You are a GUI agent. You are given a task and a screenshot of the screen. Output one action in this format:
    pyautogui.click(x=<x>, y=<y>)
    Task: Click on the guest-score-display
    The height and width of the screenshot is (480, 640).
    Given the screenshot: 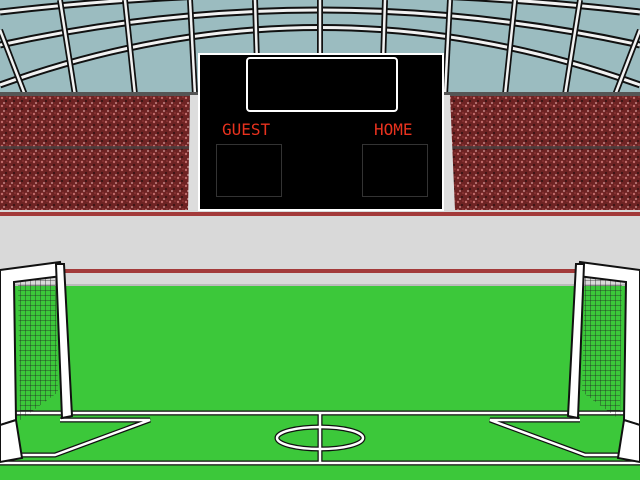 What is the action you would take?
    pyautogui.click(x=249, y=170)
    